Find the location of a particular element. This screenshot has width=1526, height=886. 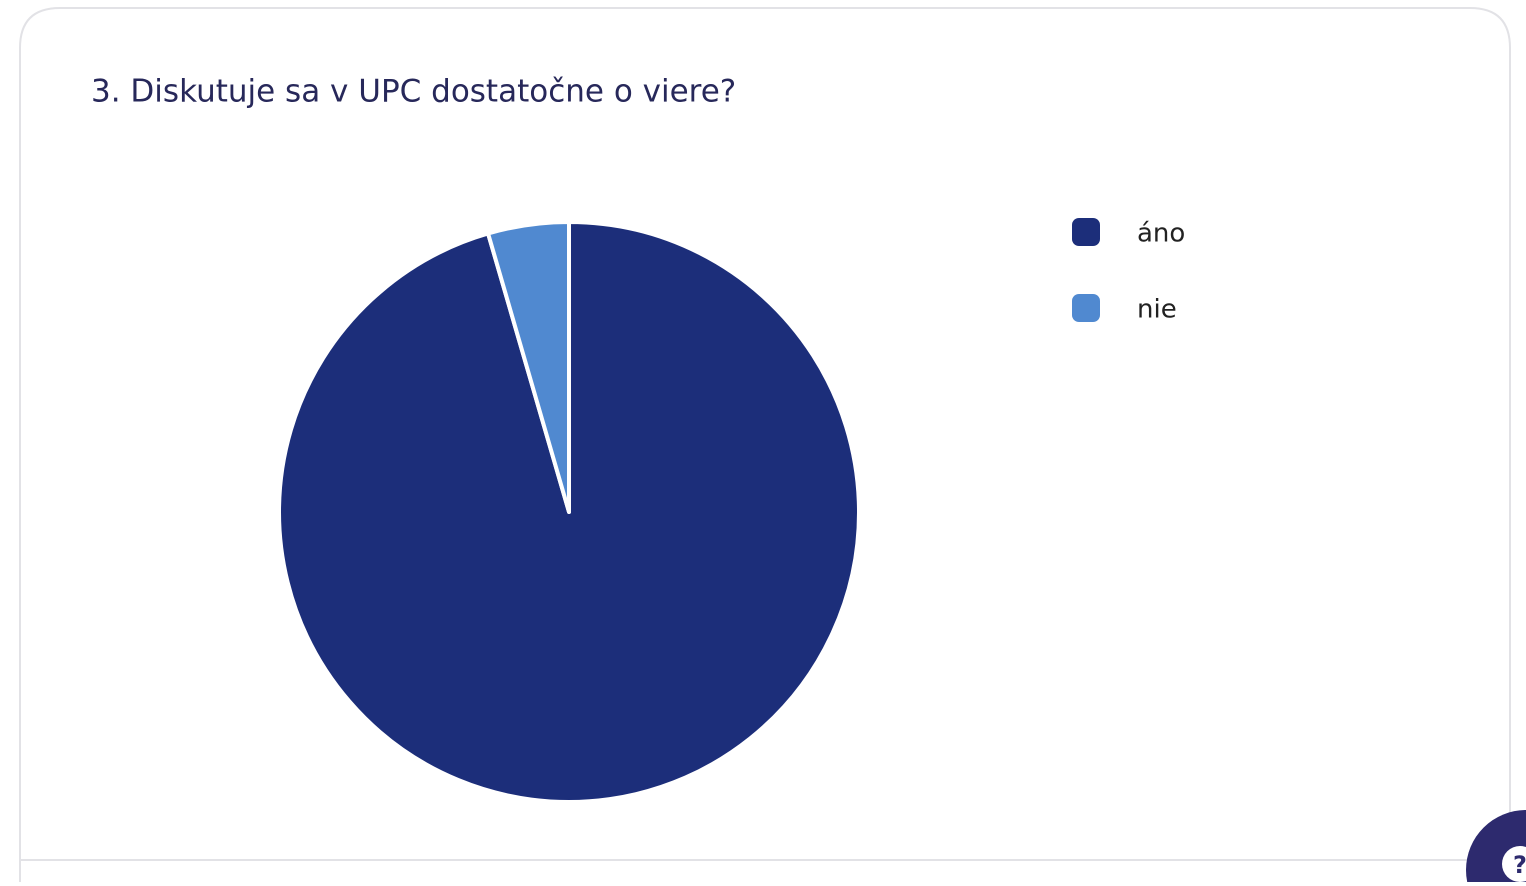

legend: áno nie is located at coordinates (1128, 271).